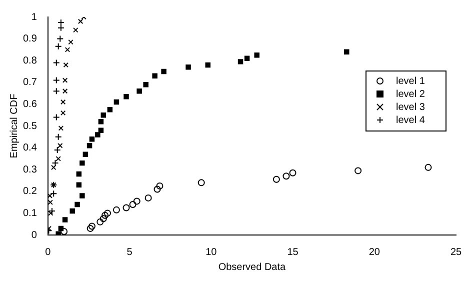 Image resolution: width=474 pixels, height=281 pixels. What do you see at coordinates (14, 126) in the screenshot?
I see `y-axis-title: Empirical CDF` at bounding box center [14, 126].